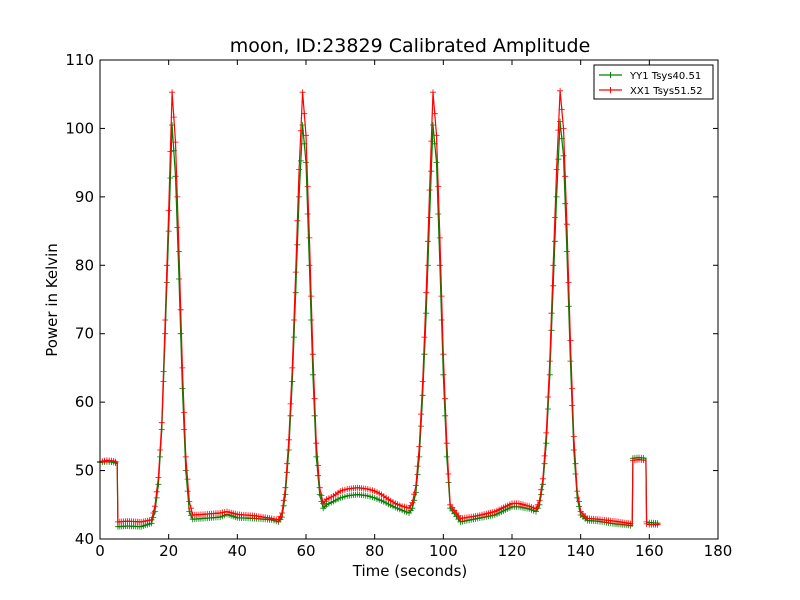  I want to click on x-tick-label: 140, so click(580, 551).